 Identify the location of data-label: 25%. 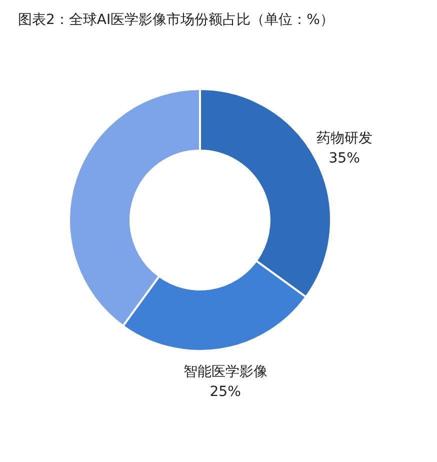
(225, 392).